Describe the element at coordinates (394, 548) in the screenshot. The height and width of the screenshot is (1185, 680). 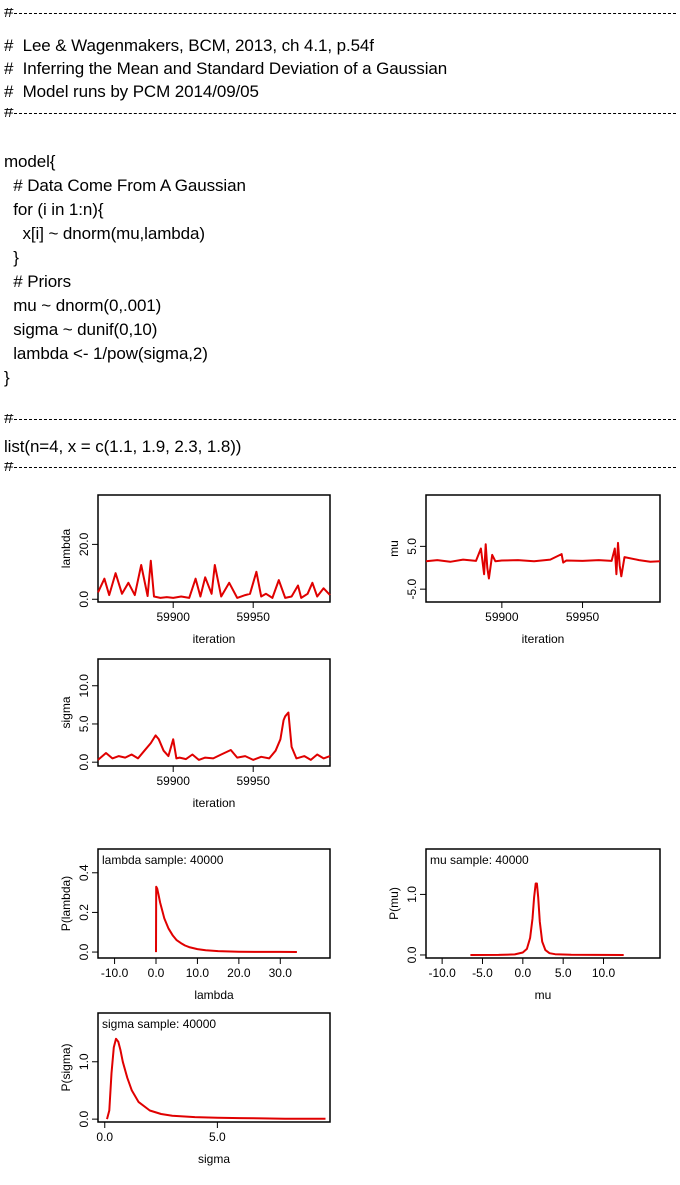
I see `y-axis-label: mu` at that location.